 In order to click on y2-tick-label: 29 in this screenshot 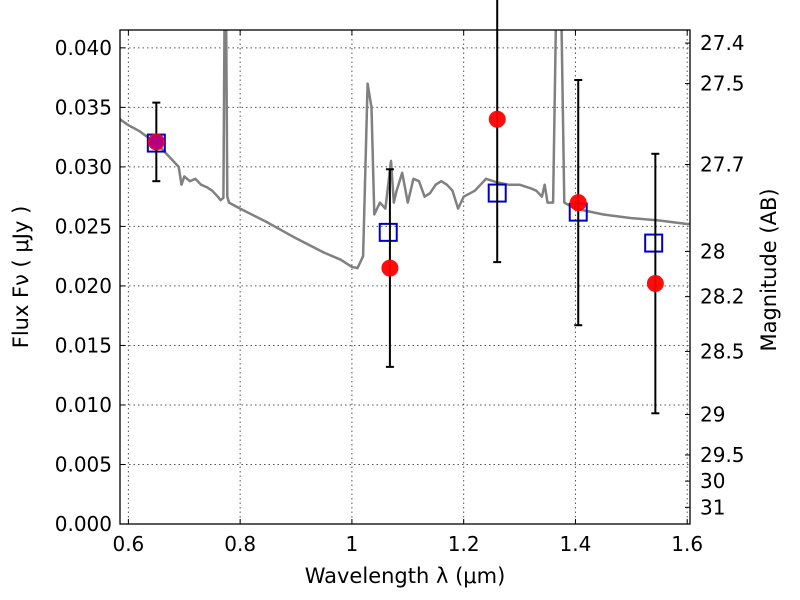, I will do `click(712, 414)`.